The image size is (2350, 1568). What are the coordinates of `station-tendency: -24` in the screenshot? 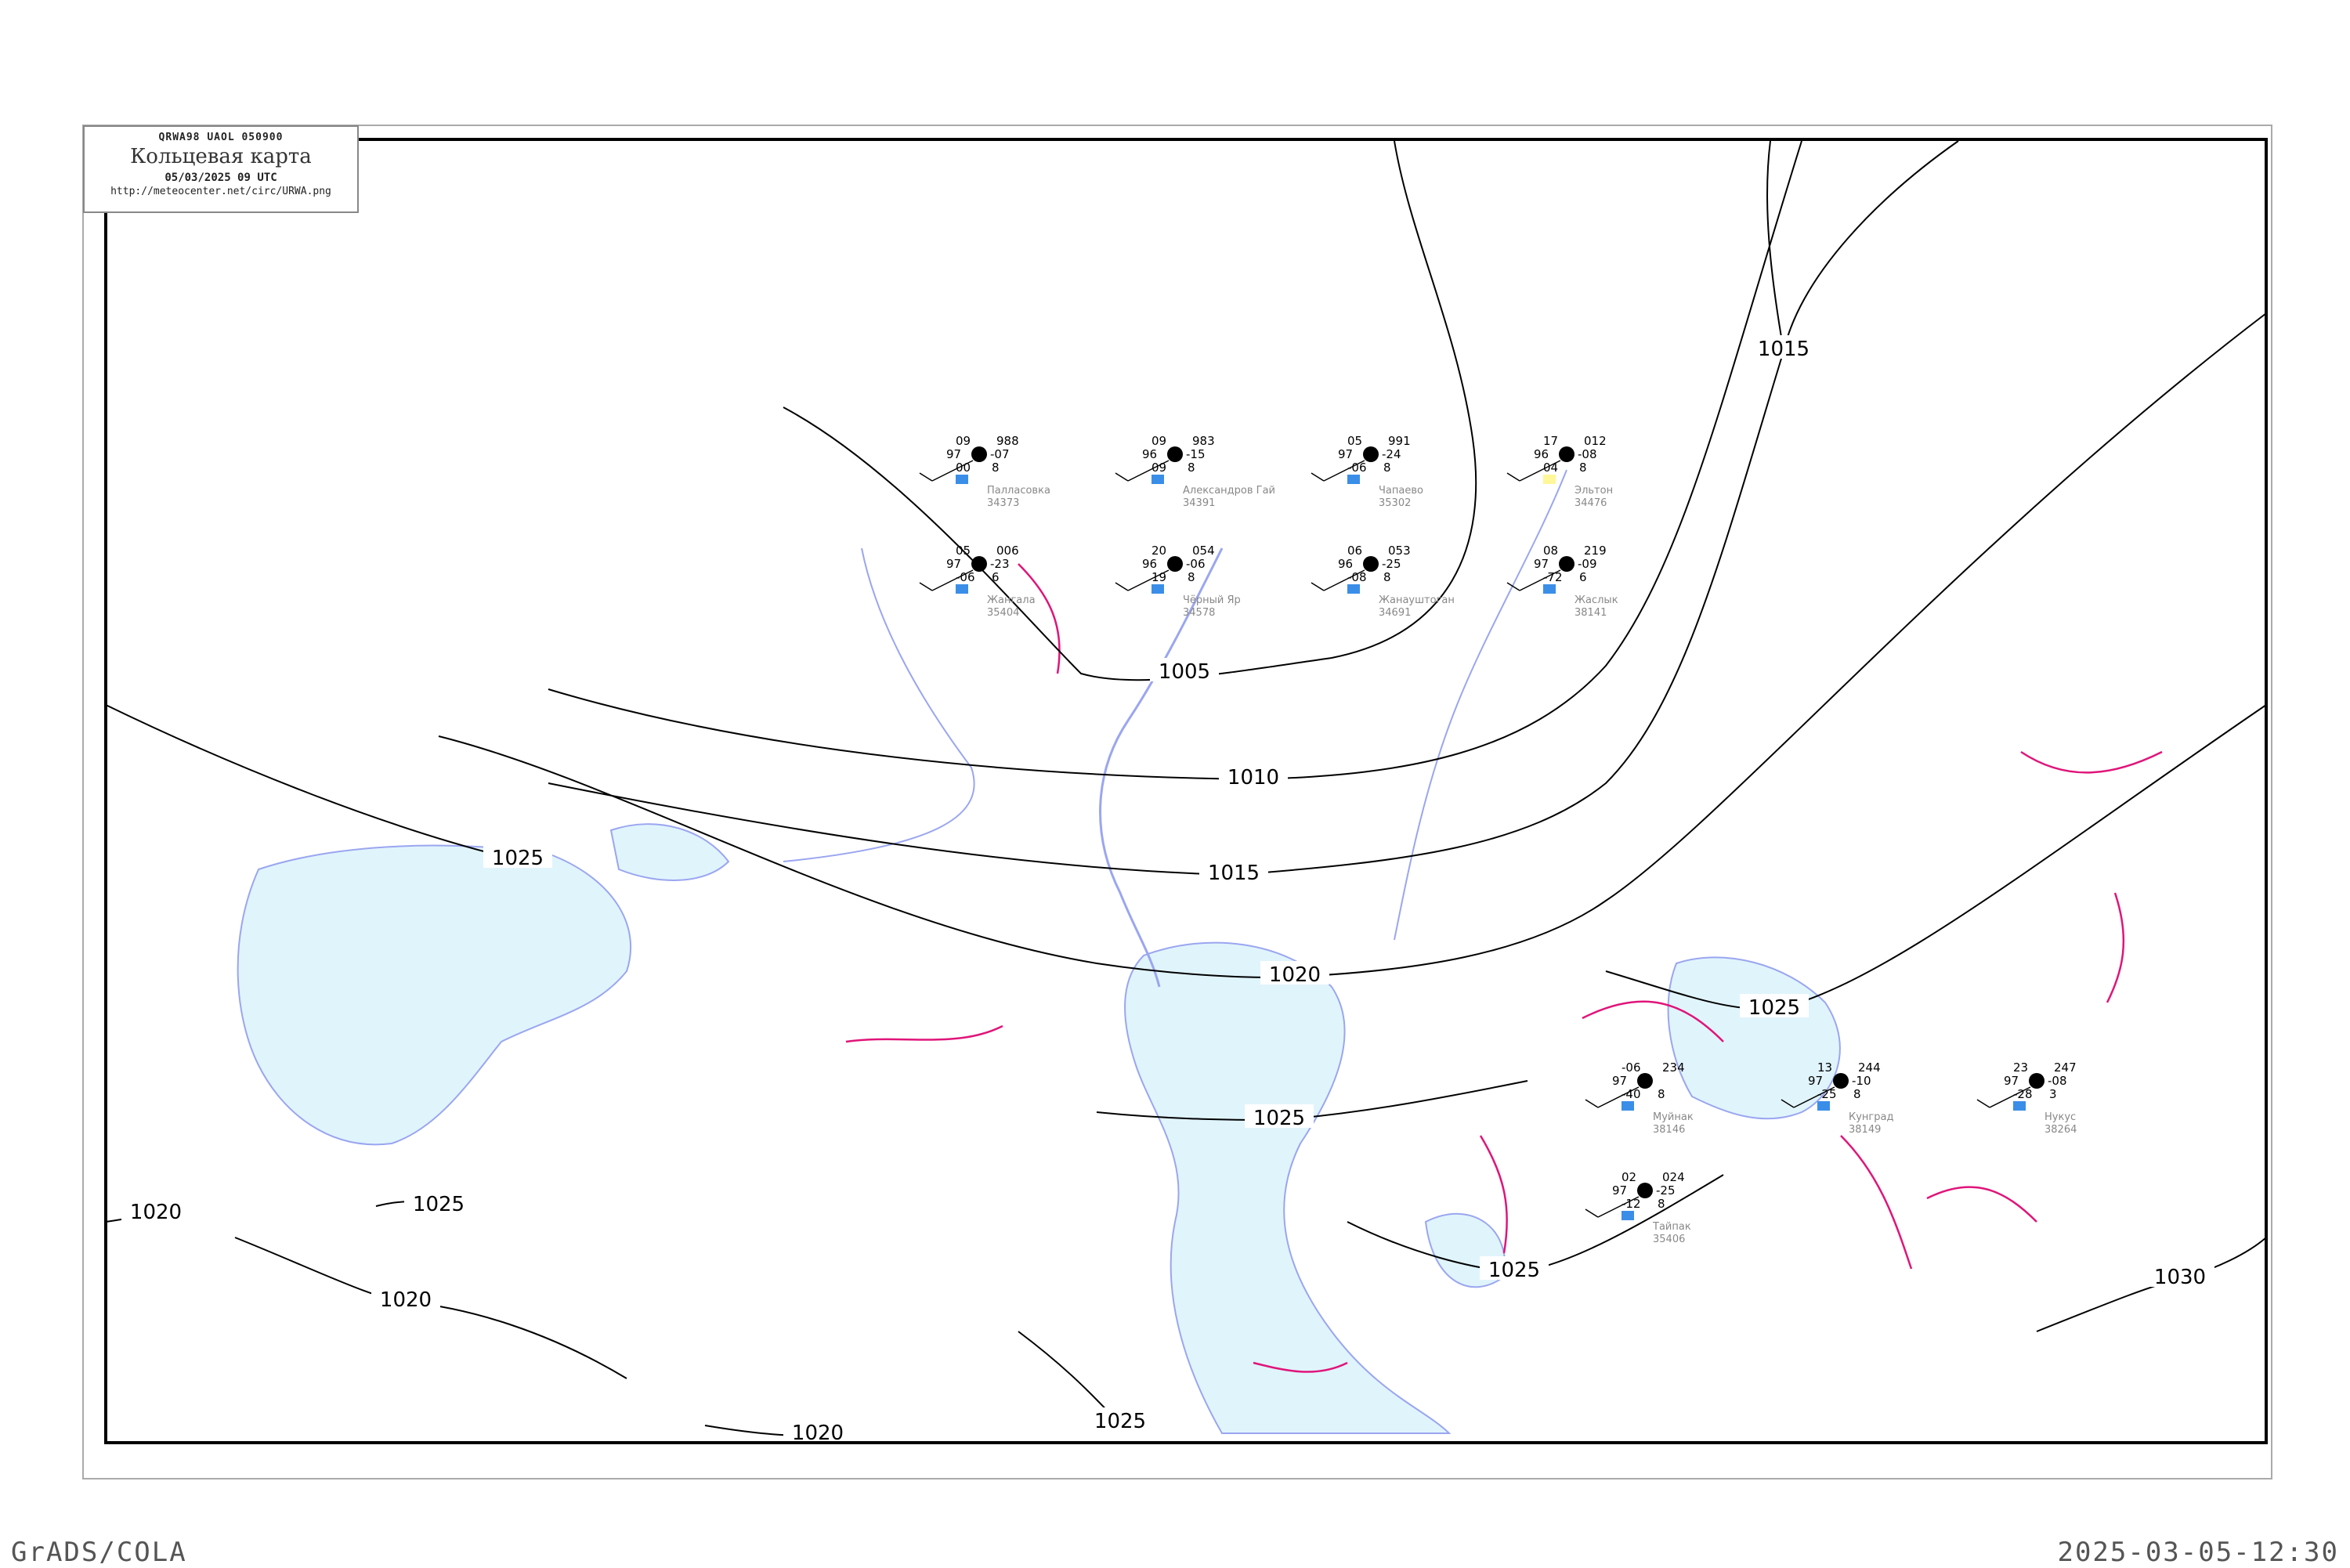 It's located at (1392, 454).